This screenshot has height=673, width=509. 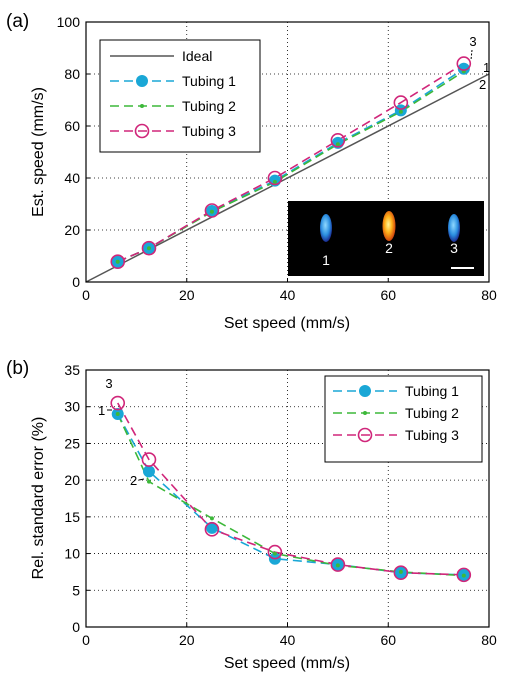 I want to click on point-label-2: 2, so click(x=133, y=480).